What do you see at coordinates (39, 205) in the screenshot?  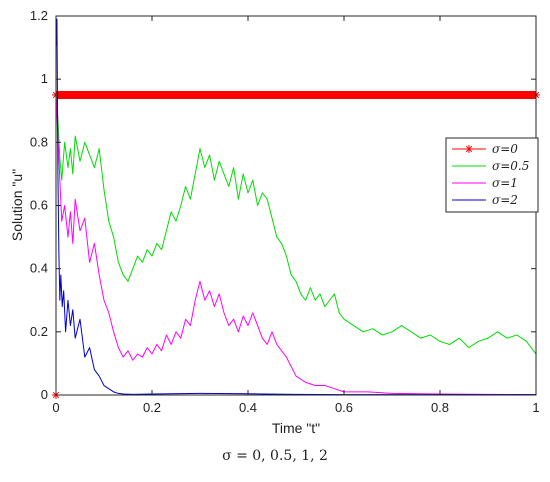 I see `y-tick-label: 0.6` at bounding box center [39, 205].